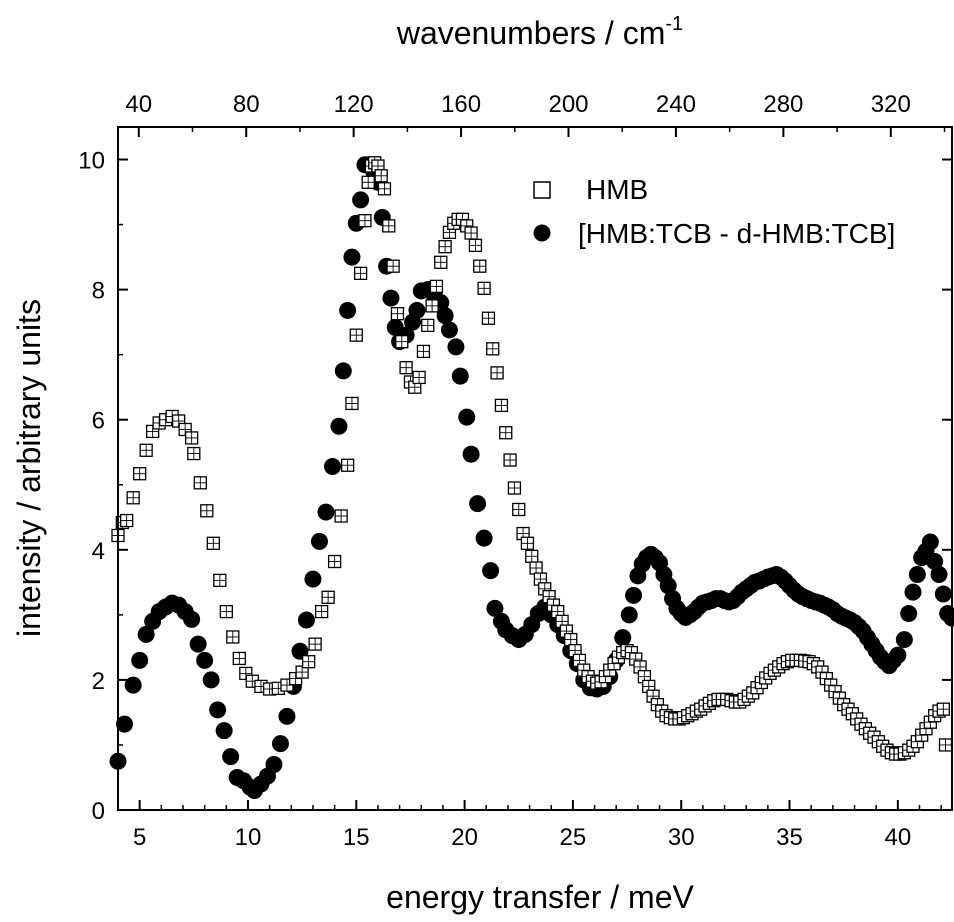 The height and width of the screenshot is (922, 954). I want to click on x-tick-label: 35, so click(789, 837).